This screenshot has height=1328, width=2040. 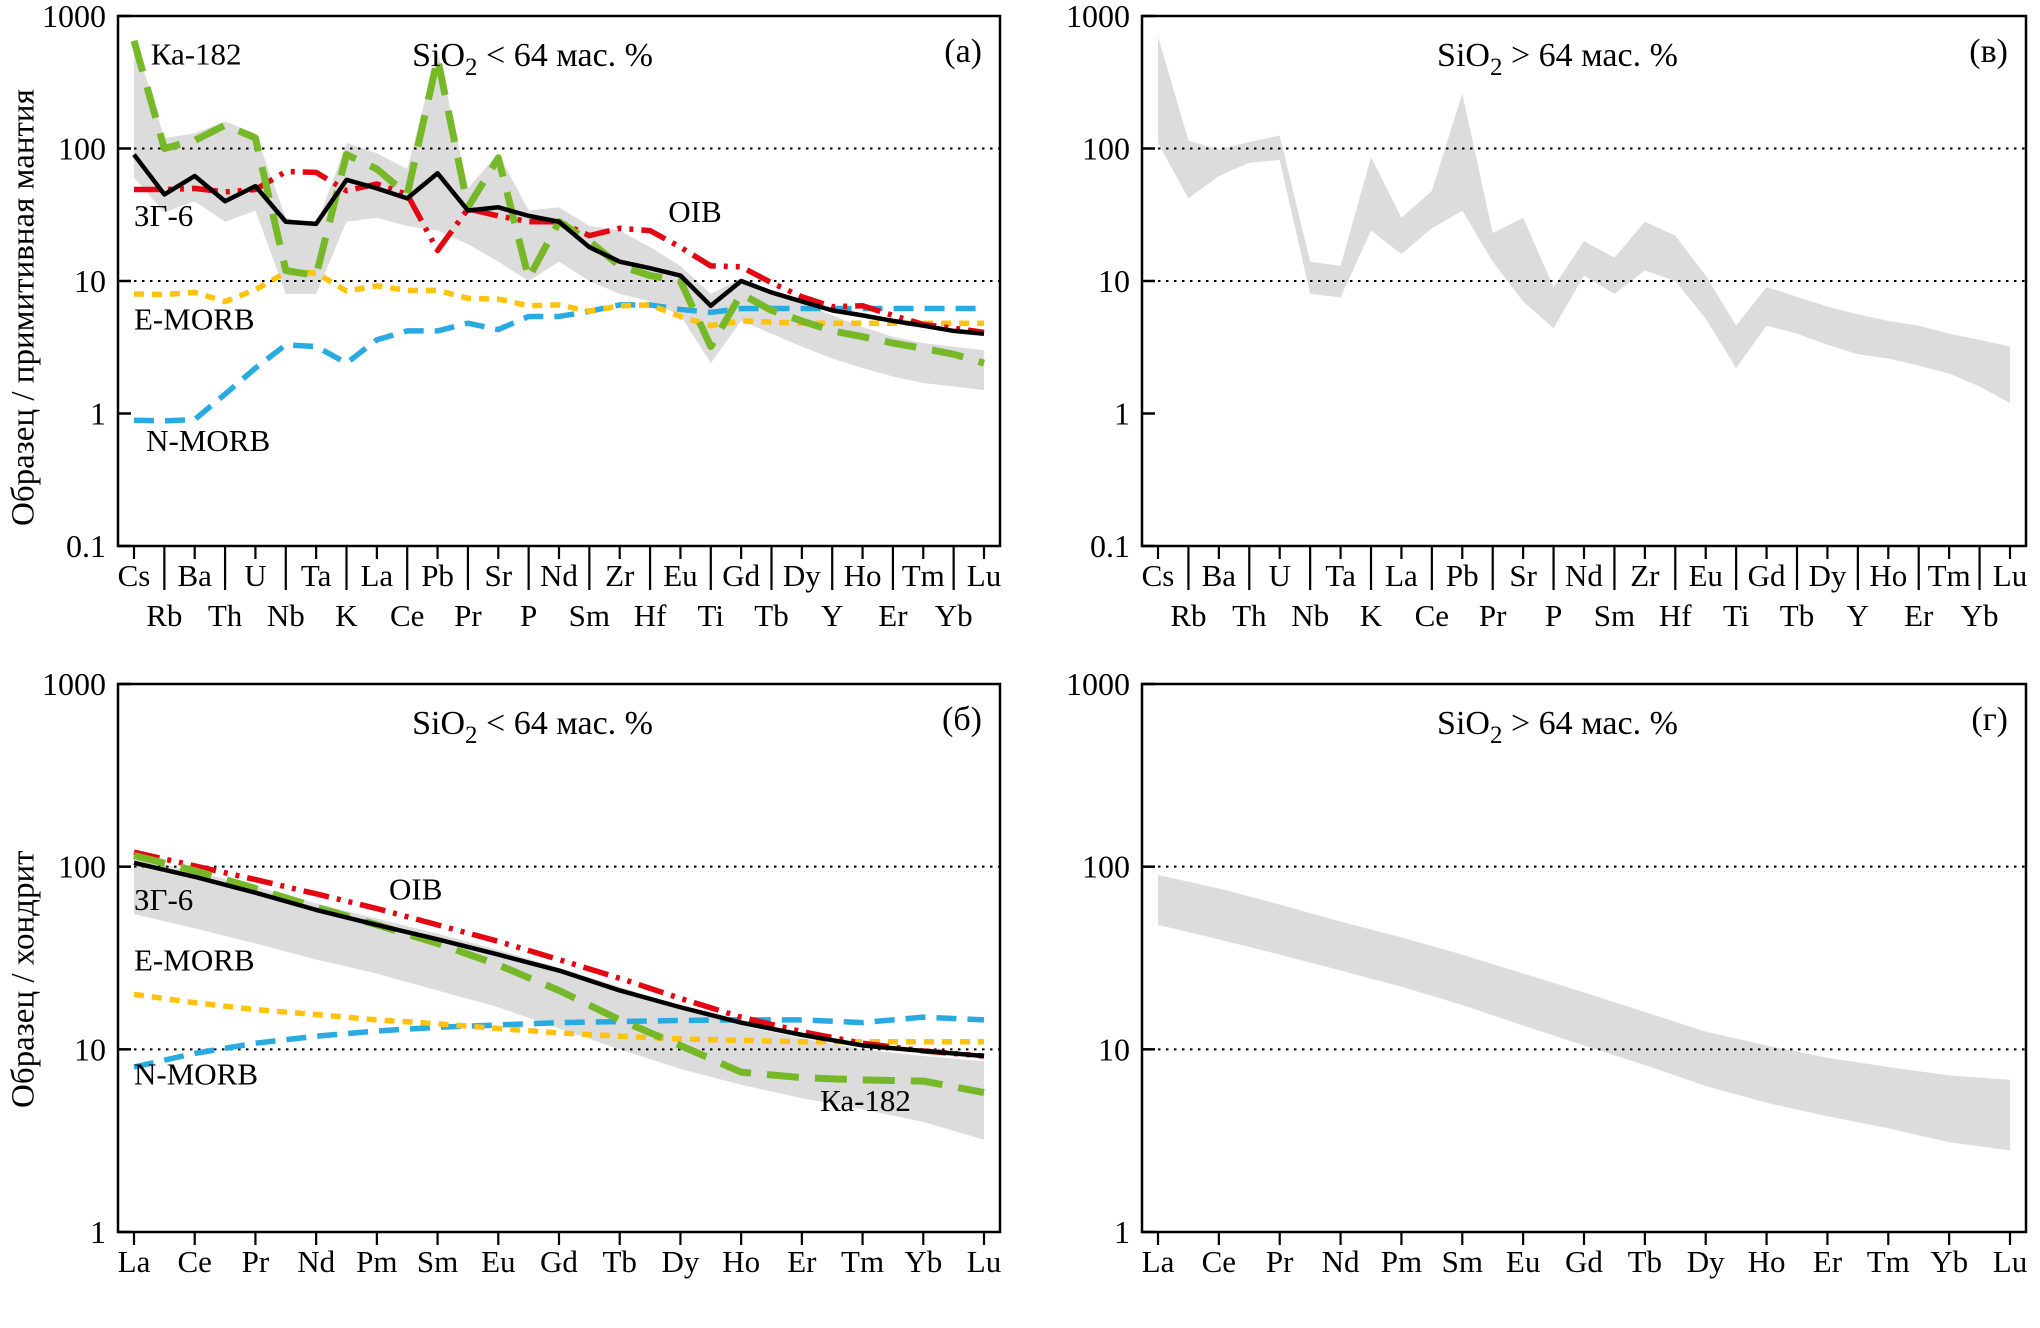 What do you see at coordinates (86, 546) in the screenshot?
I see `y-tick-label: 0.1` at bounding box center [86, 546].